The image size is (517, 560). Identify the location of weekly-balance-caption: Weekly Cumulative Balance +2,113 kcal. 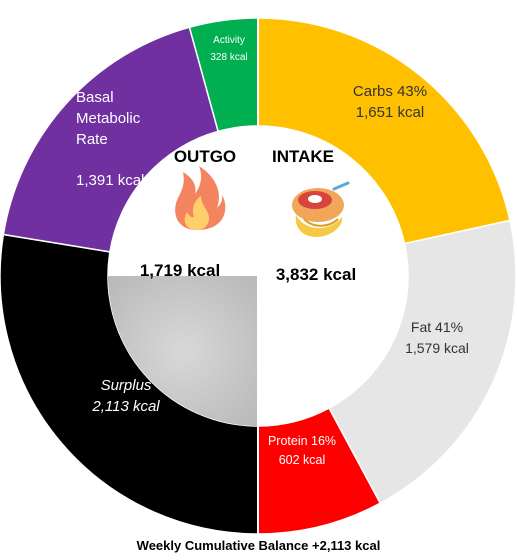
(258, 545).